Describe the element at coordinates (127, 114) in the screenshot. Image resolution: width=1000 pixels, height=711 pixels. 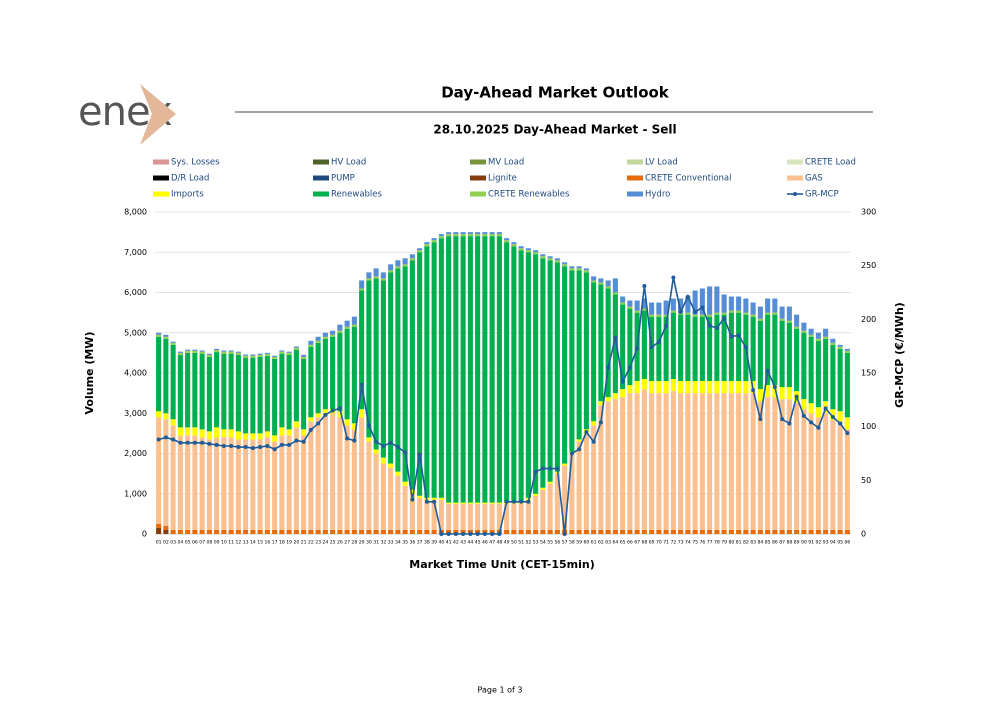
I see `logo: enex` at that location.